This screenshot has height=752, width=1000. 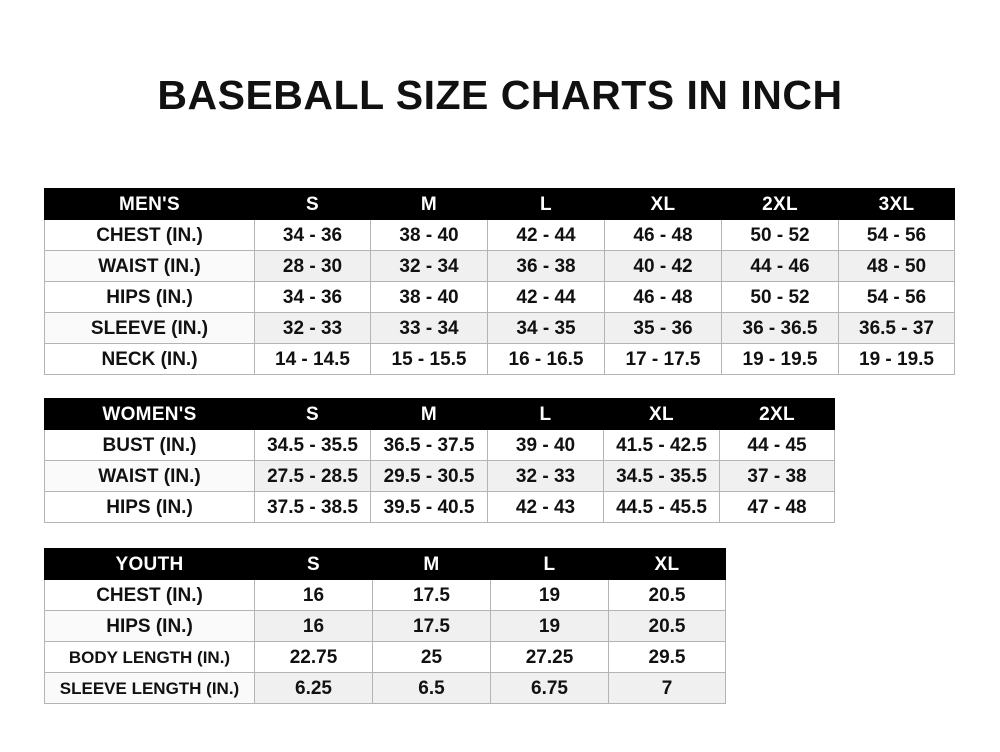 What do you see at coordinates (780, 266) in the screenshot?
I see `table-cell: 44 - 46` at bounding box center [780, 266].